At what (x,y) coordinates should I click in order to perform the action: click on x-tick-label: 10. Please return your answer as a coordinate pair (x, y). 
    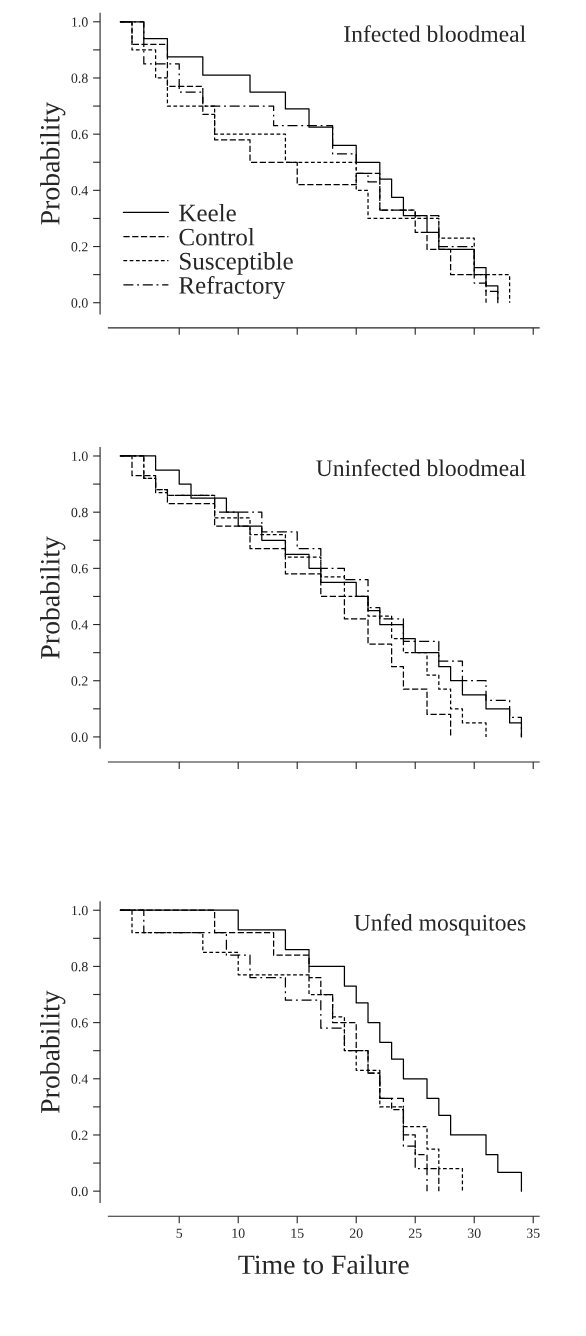
    Looking at the image, I should click on (238, 1233).